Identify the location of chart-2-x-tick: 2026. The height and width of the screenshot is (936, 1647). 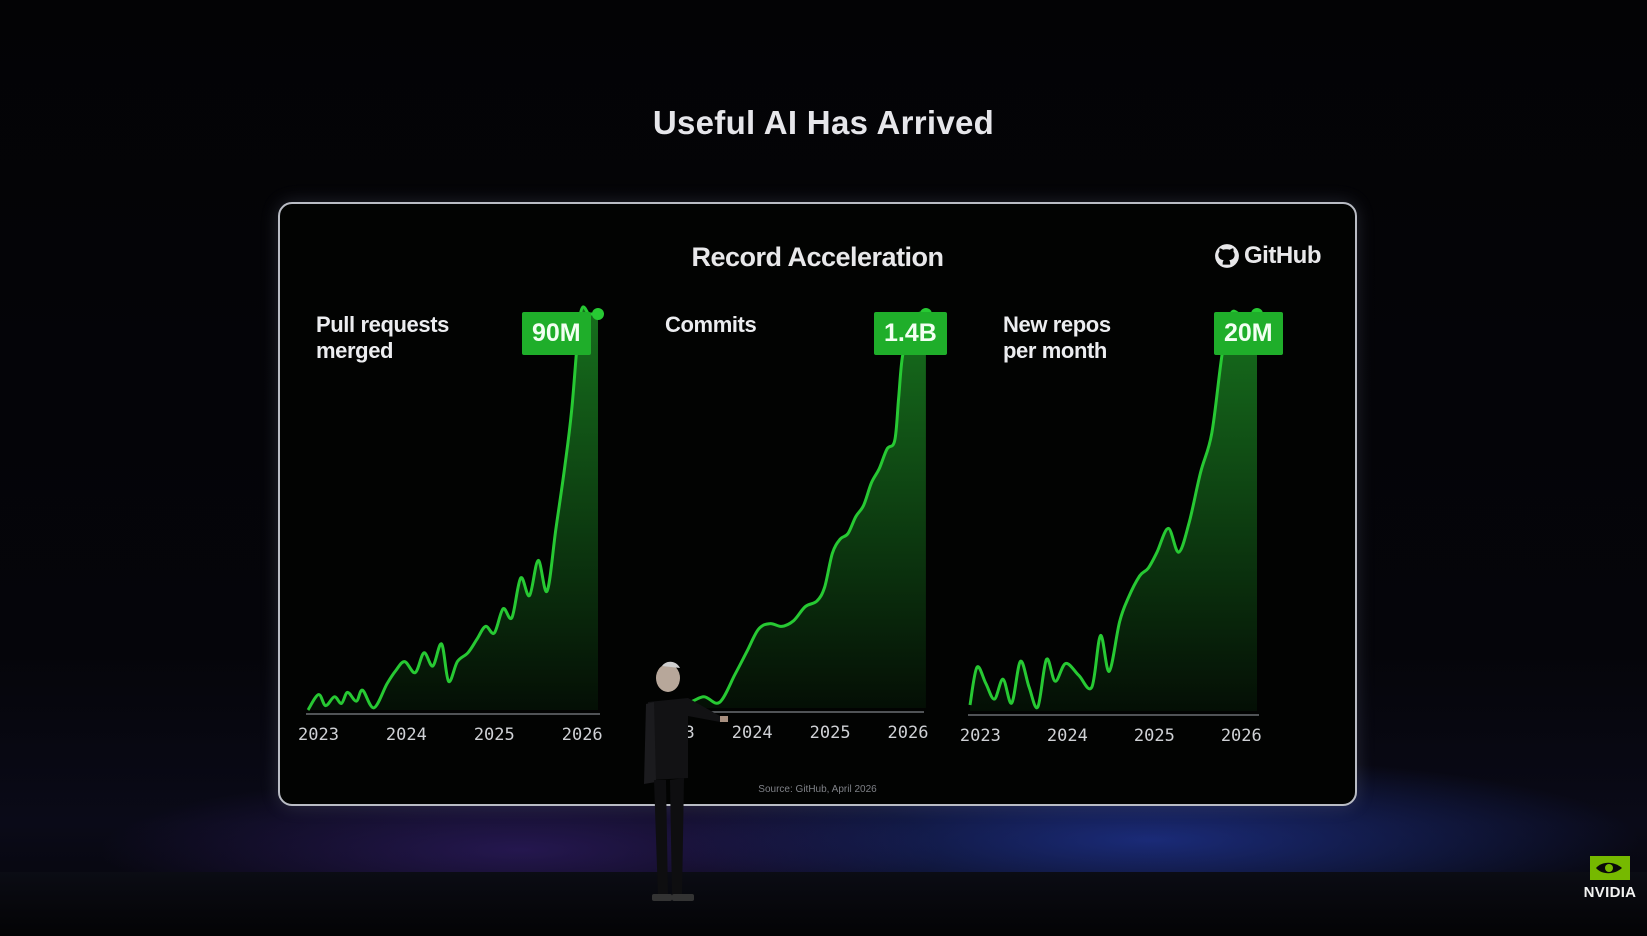
(908, 733).